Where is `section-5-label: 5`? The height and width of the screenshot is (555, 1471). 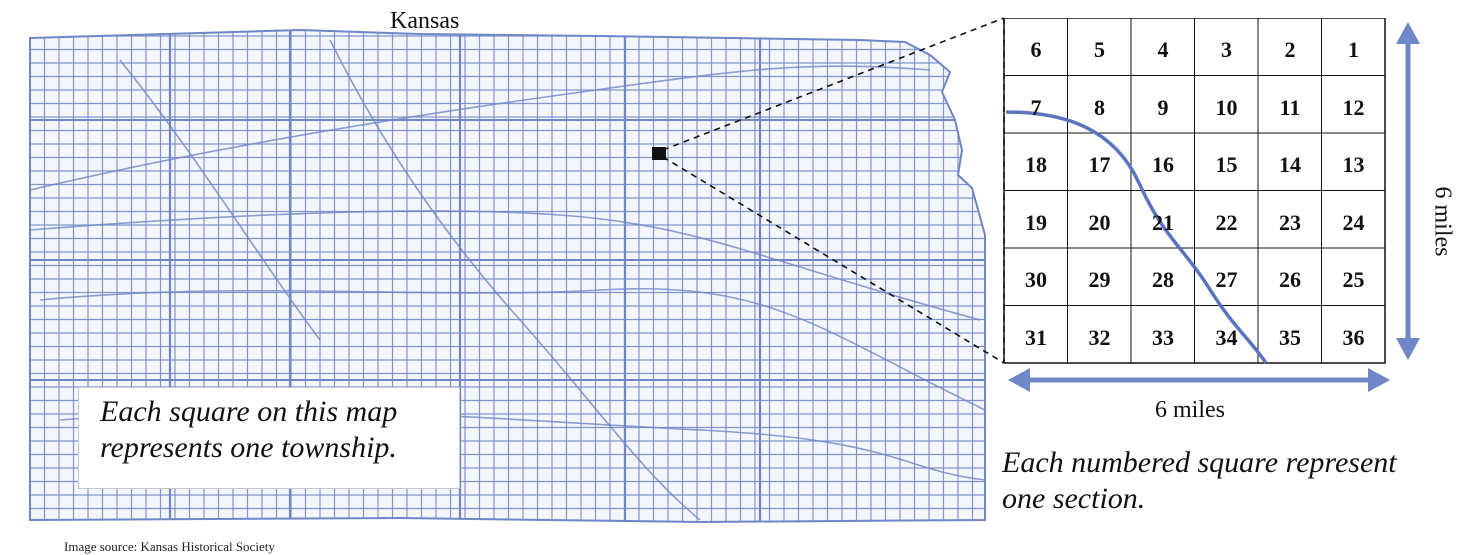
section-5-label: 5 is located at coordinates (1099, 49).